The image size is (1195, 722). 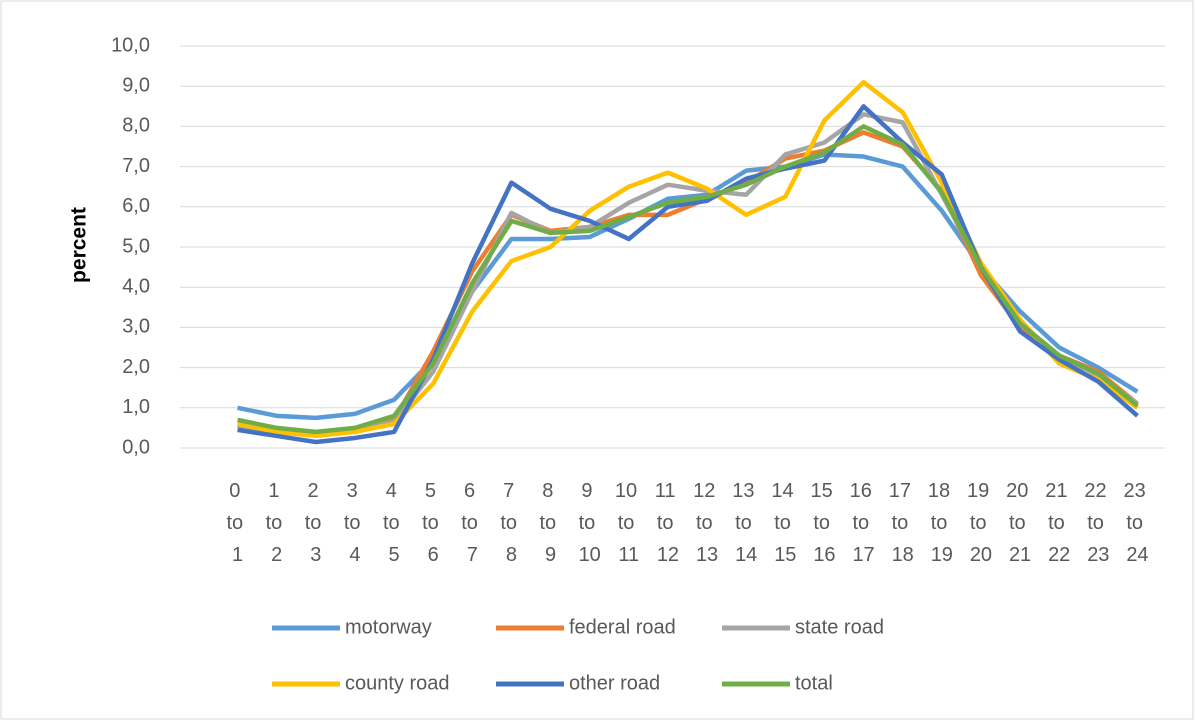 What do you see at coordinates (79, 245) in the screenshot?
I see `y-axis-title: percent` at bounding box center [79, 245].